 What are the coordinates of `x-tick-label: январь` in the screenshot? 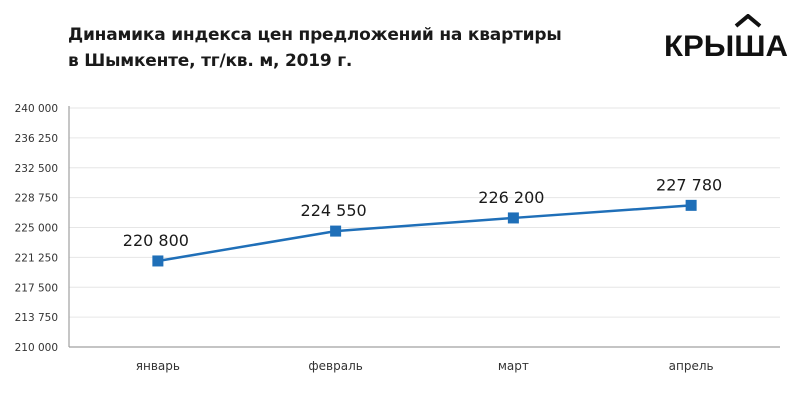 It's located at (158, 366).